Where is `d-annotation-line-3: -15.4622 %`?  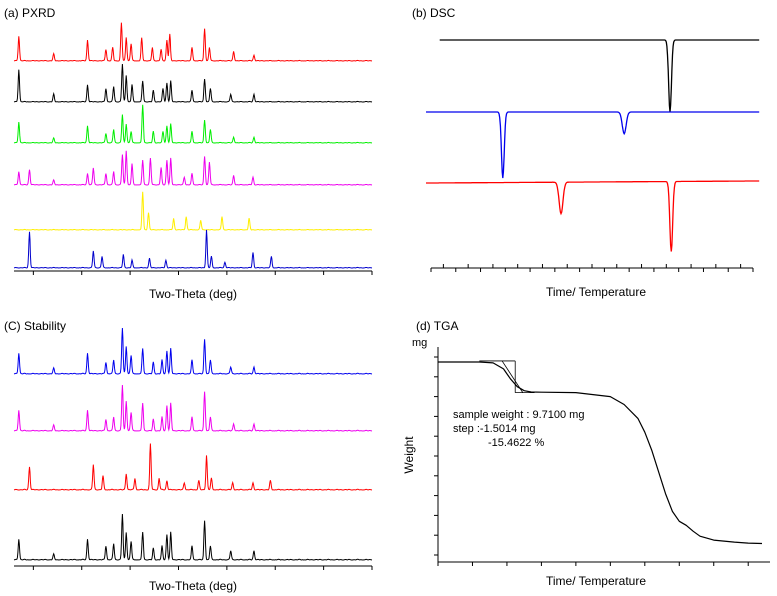
d-annotation-line-3: -15.4622 % is located at coordinates (516, 443).